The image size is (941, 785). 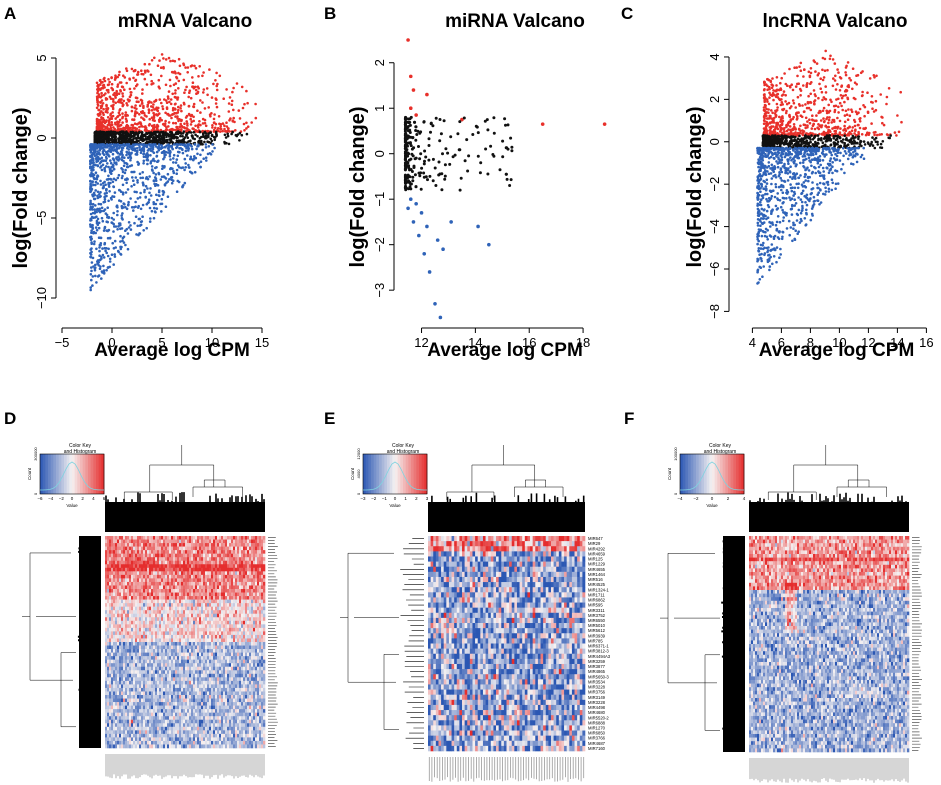 What do you see at coordinates (458, 153) in the screenshot?
I see `series-not-significant` at bounding box center [458, 153].